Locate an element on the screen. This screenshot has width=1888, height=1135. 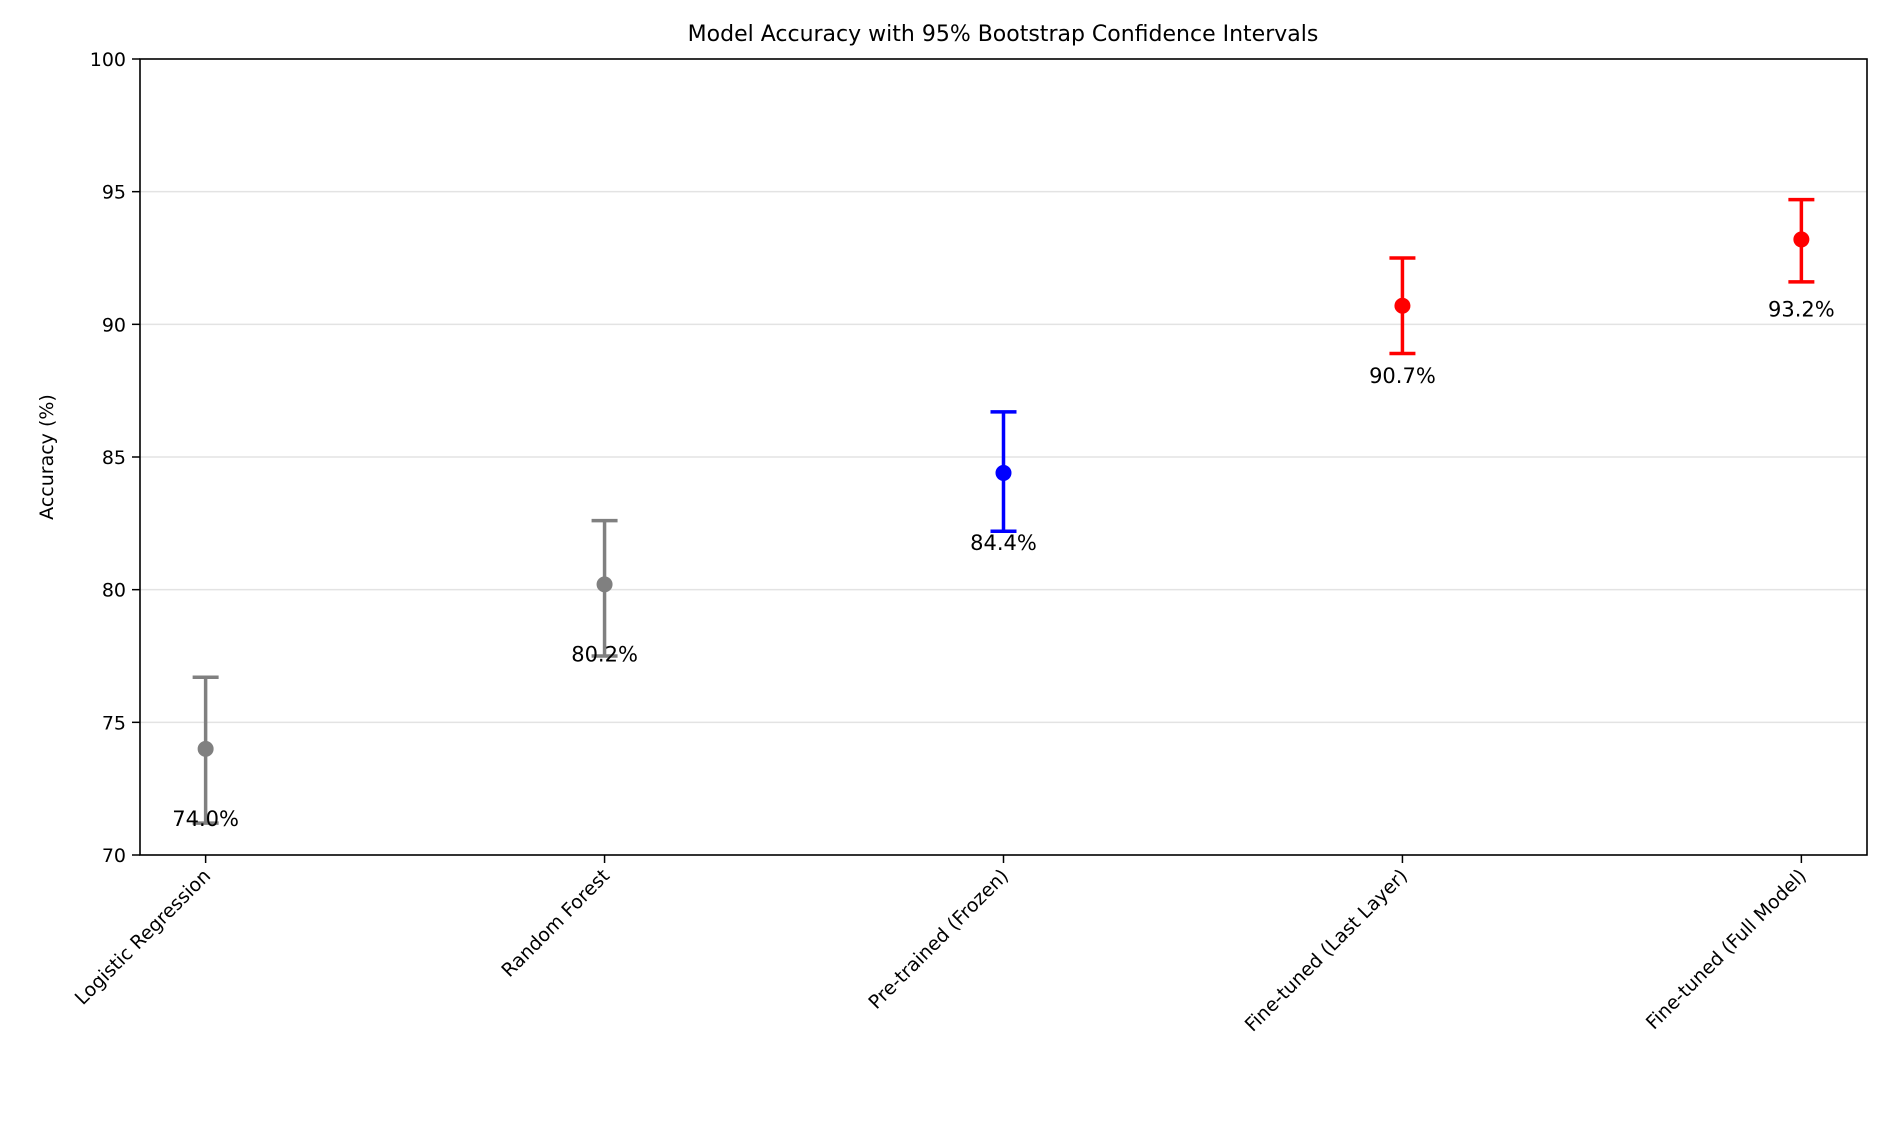
x-tick-label: Fine-tuned (Full Model) is located at coordinates (1726, 949).